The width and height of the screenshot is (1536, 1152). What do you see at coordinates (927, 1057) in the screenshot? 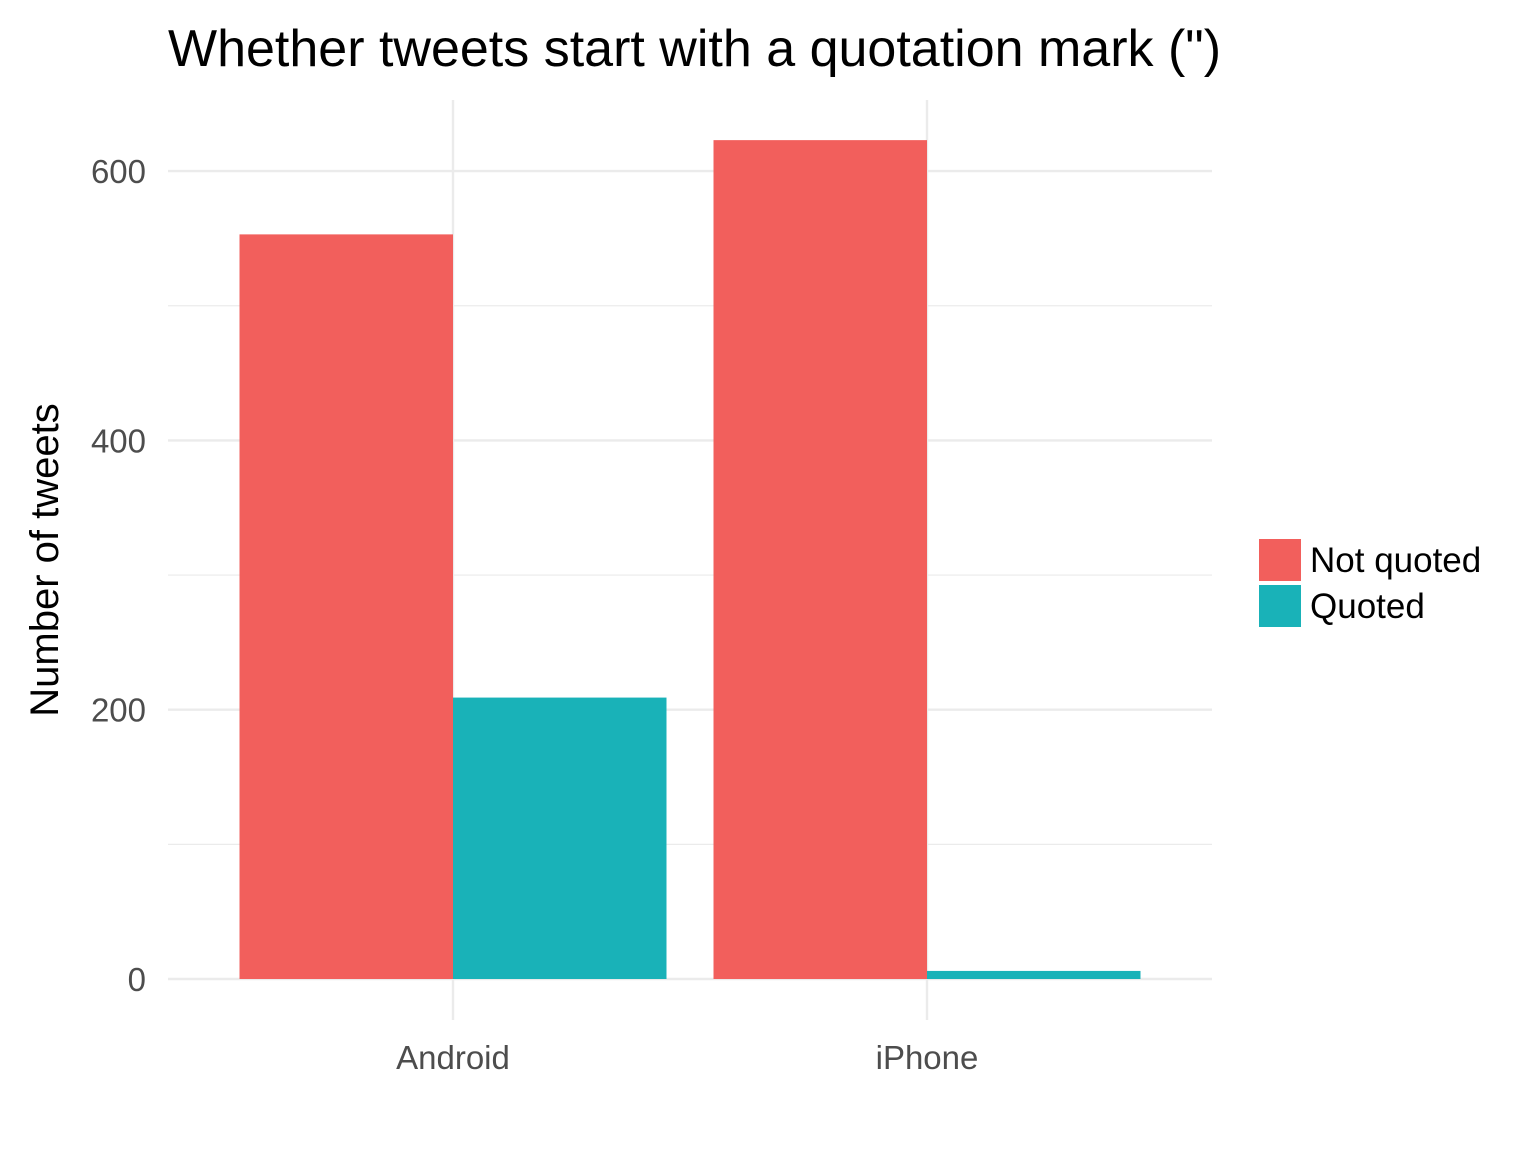
I see `x-tick-label: iPhone` at bounding box center [927, 1057].